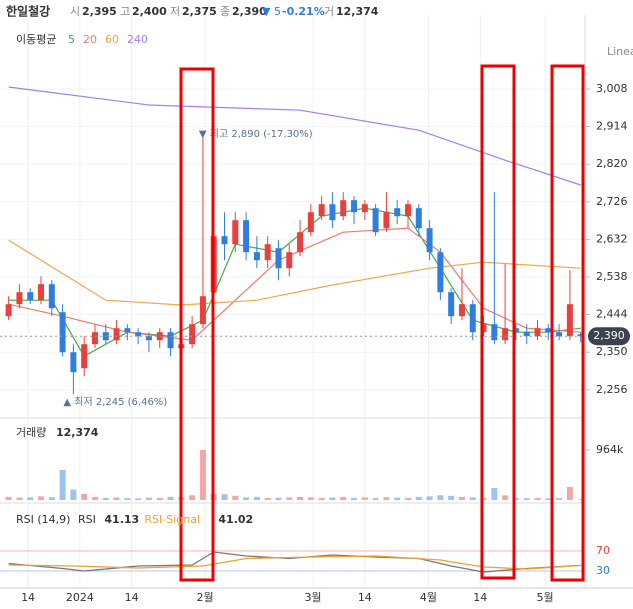  Describe the element at coordinates (197, 324) in the screenshot. I see `highlight-box` at that location.